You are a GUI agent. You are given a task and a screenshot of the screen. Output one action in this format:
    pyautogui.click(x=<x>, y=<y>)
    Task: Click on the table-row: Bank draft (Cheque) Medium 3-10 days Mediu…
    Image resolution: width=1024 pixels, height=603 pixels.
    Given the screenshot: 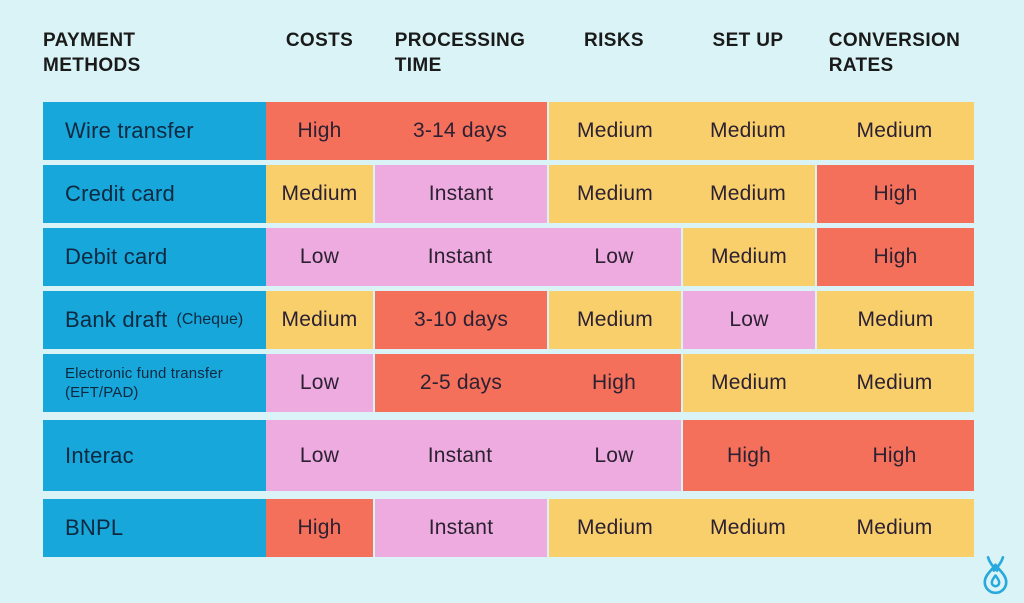 What is the action you would take?
    pyautogui.click(x=508, y=320)
    